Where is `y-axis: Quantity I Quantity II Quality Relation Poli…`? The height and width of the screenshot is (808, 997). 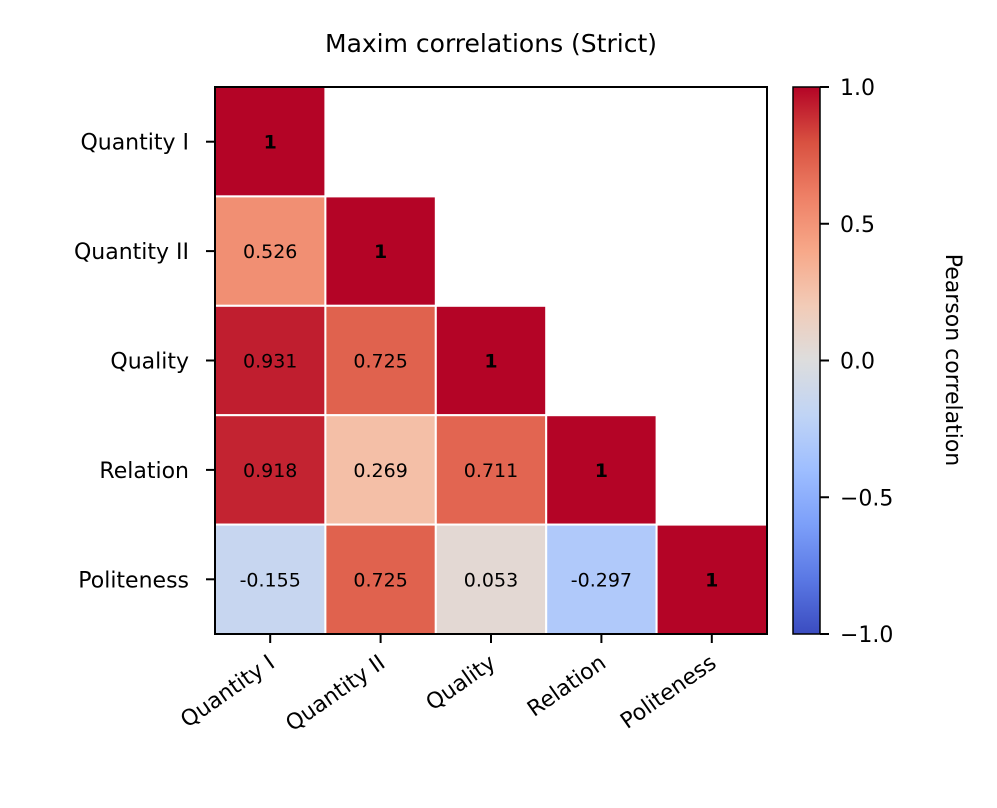 y-axis: Quantity I Quantity II Quality Relation Poli… is located at coordinates (144, 362).